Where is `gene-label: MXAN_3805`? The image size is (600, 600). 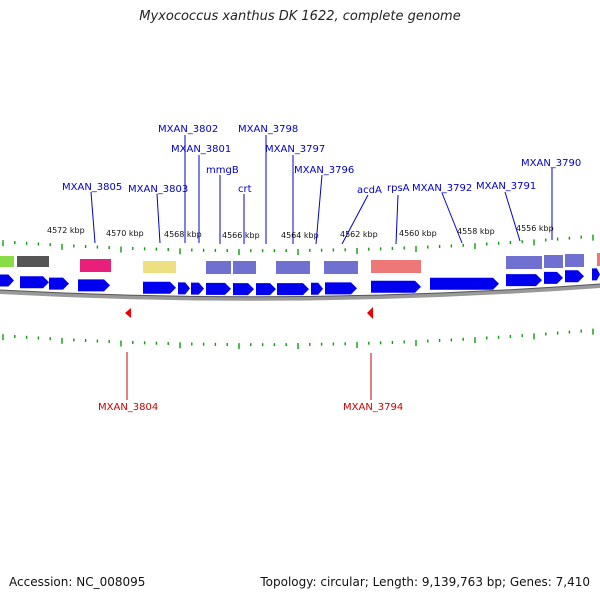 gene-label: MXAN_3805 is located at coordinates (92, 187).